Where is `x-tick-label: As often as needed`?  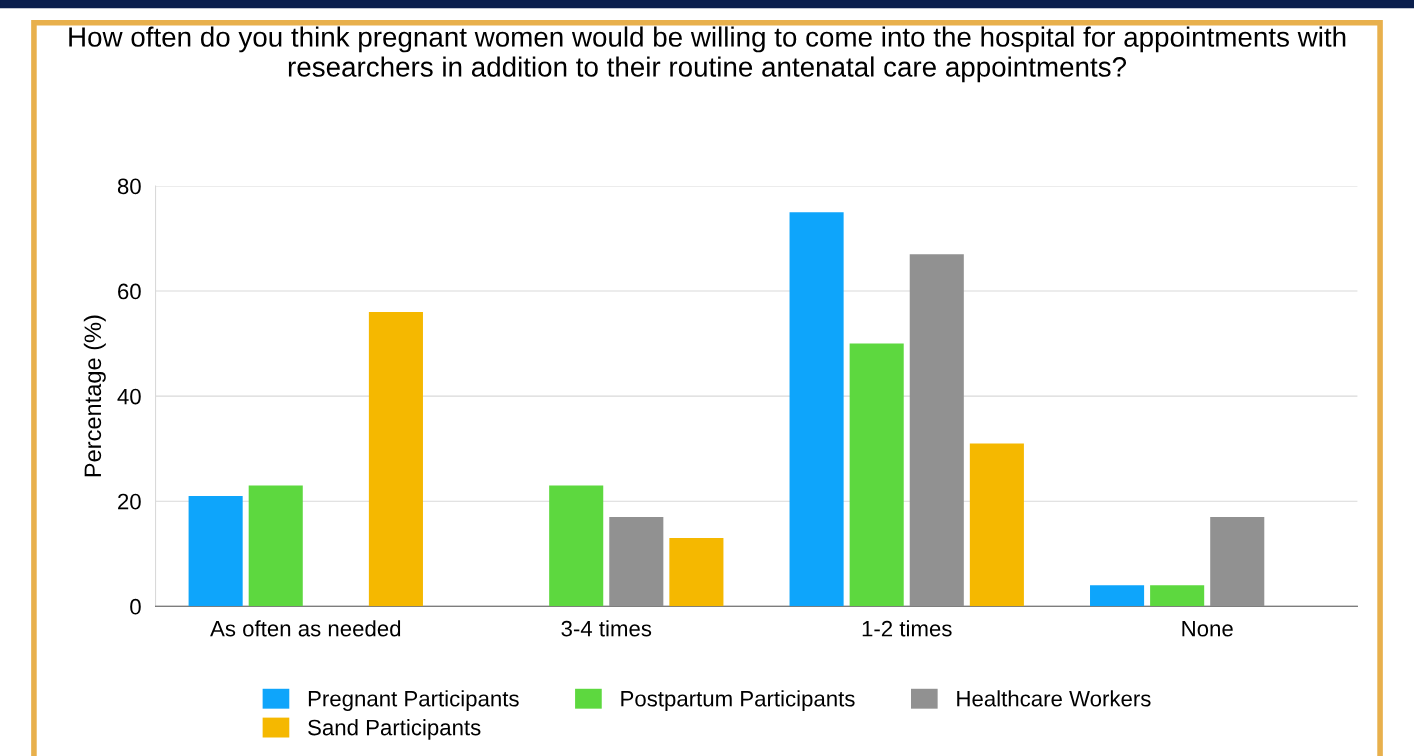 x-tick-label: As often as needed is located at coordinates (305, 628).